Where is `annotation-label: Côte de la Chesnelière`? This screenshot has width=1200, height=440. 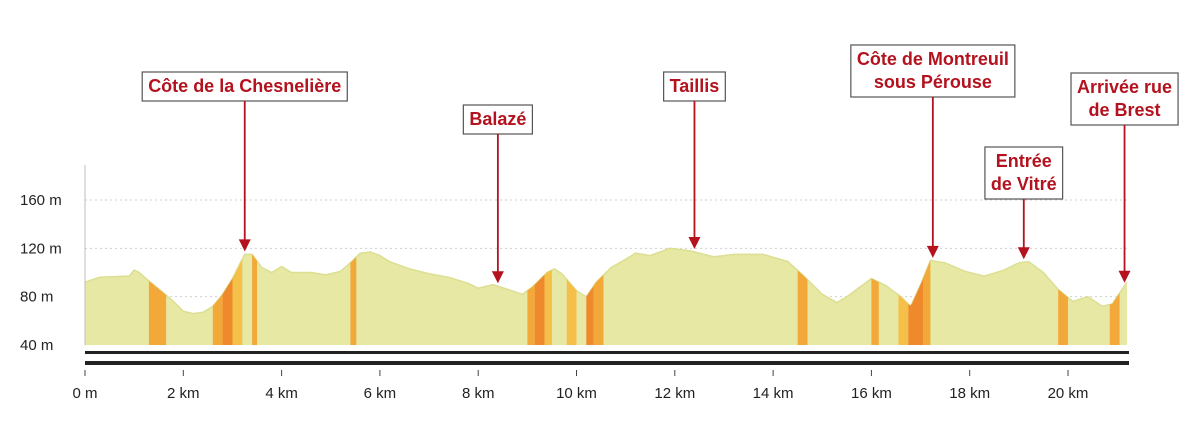
annotation-label: Côte de la Chesnelière is located at coordinates (244, 86).